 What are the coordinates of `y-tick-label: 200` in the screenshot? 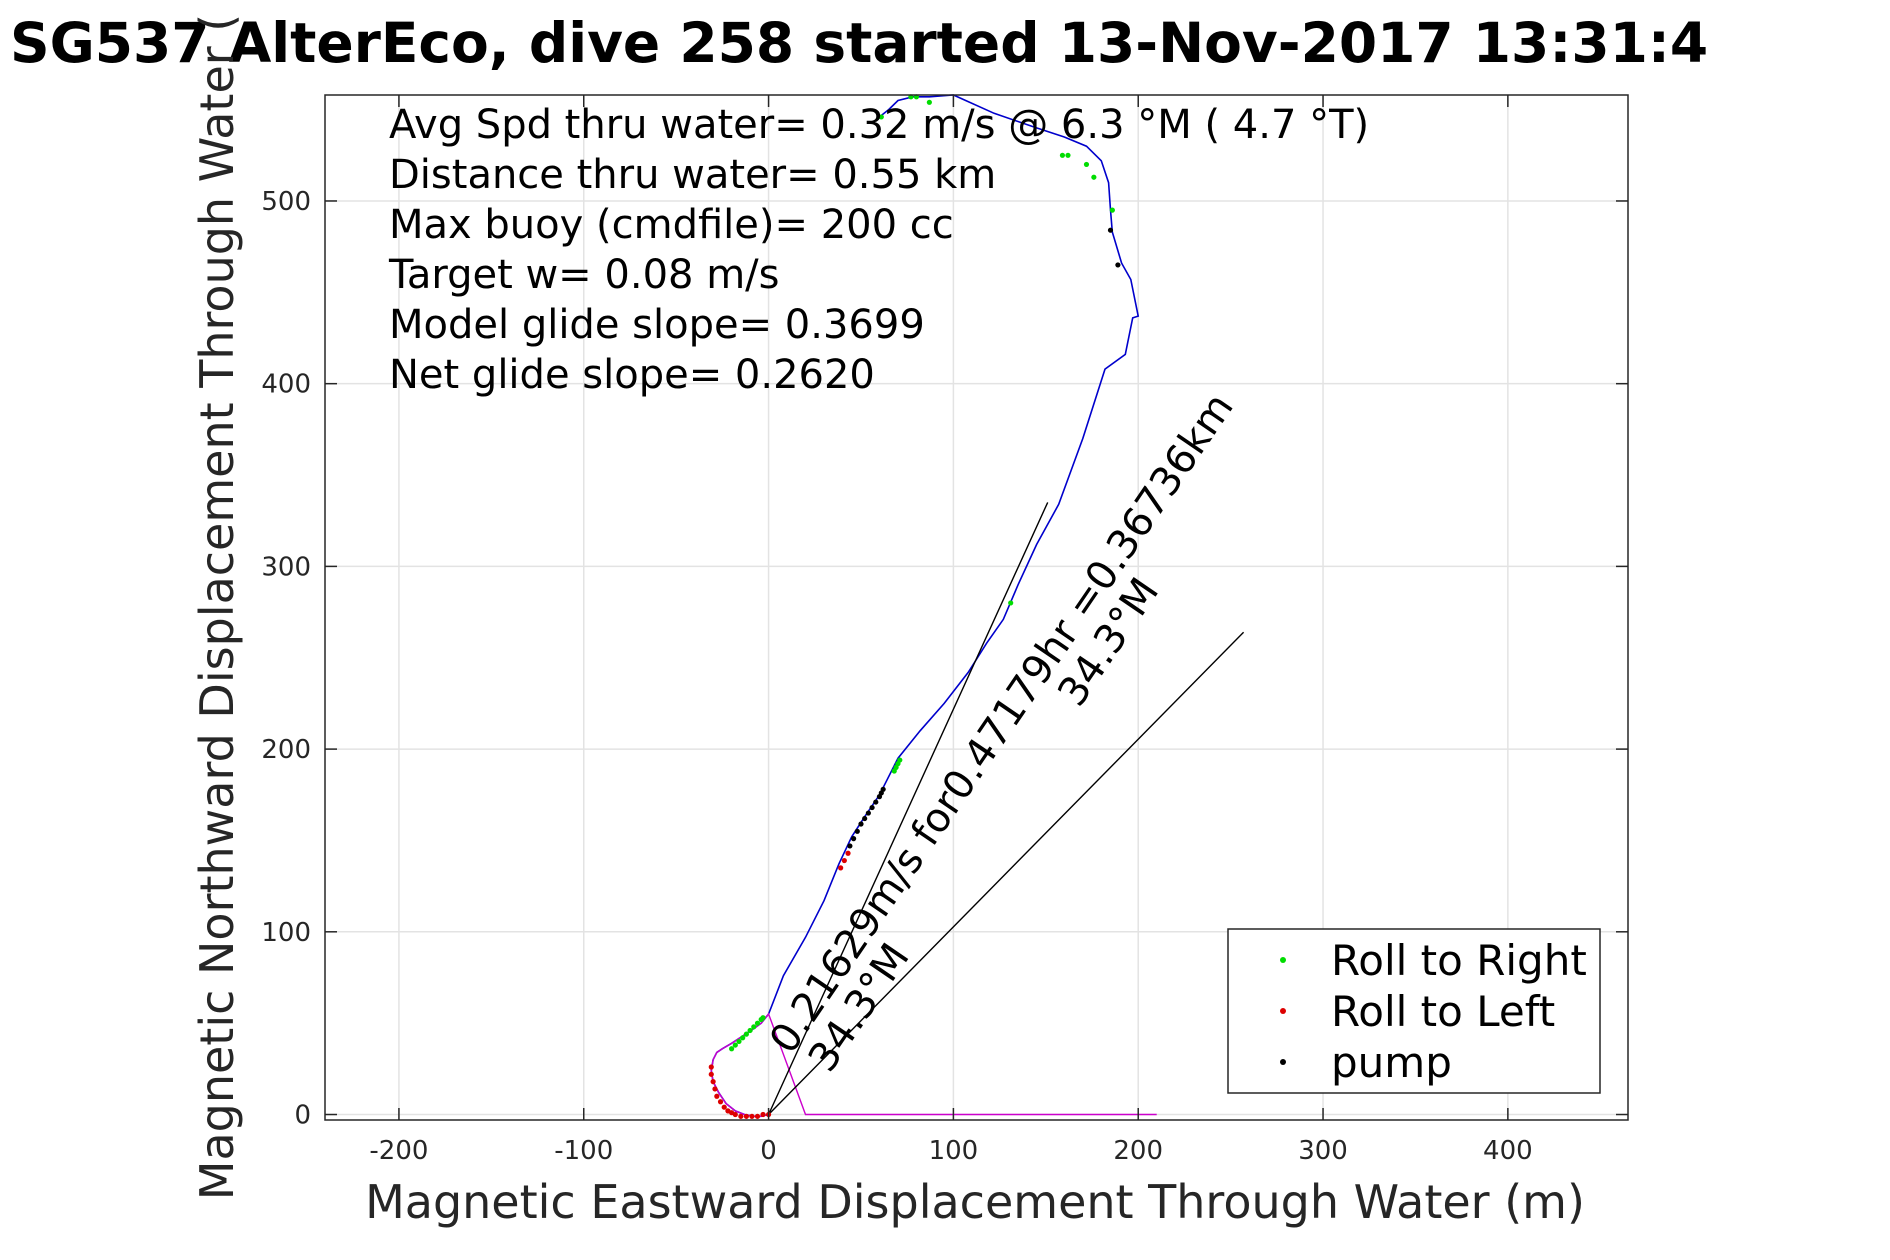 It's located at (286, 750).